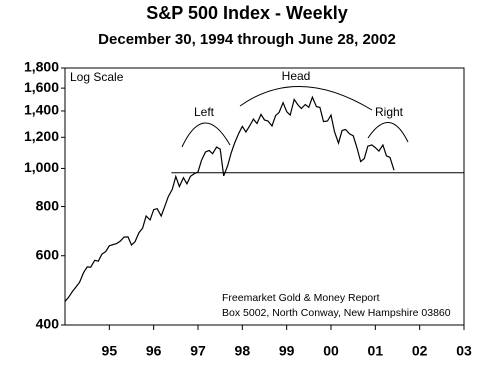 Image resolution: width=493 pixels, height=371 pixels. Describe the element at coordinates (420, 351) in the screenshot. I see `x-tick-label: 02` at that location.